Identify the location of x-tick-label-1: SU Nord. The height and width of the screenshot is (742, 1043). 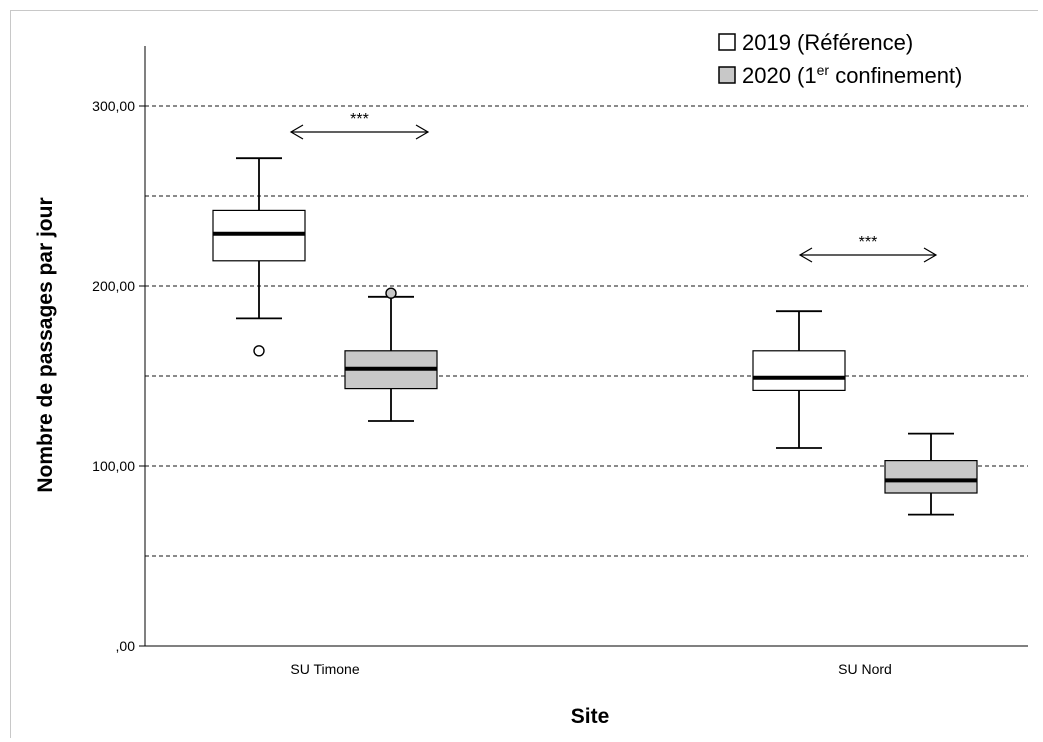
(865, 669).